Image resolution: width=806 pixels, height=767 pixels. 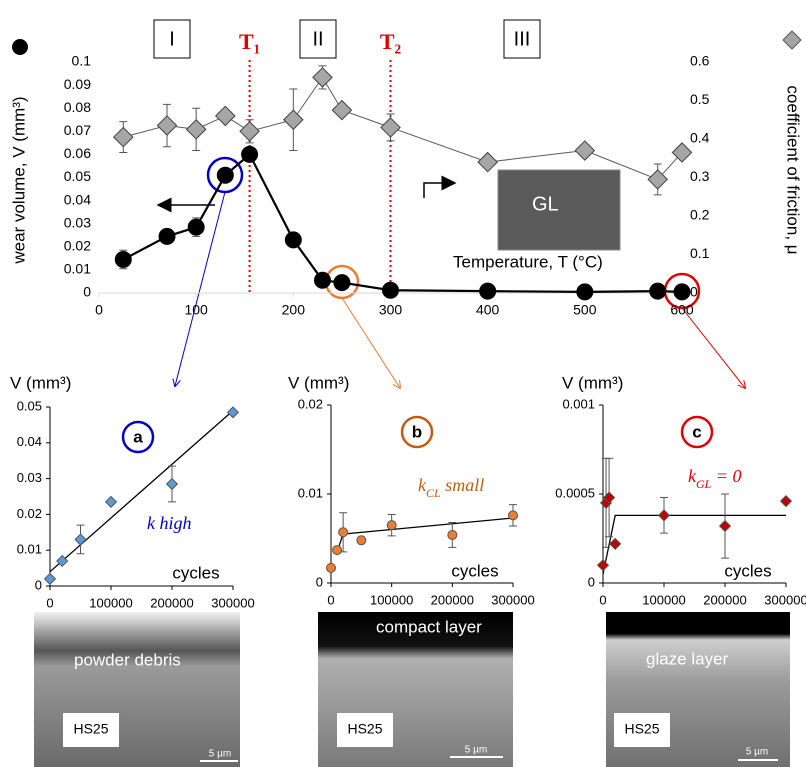 I want to click on pointer-arrow, so click(x=370, y=342).